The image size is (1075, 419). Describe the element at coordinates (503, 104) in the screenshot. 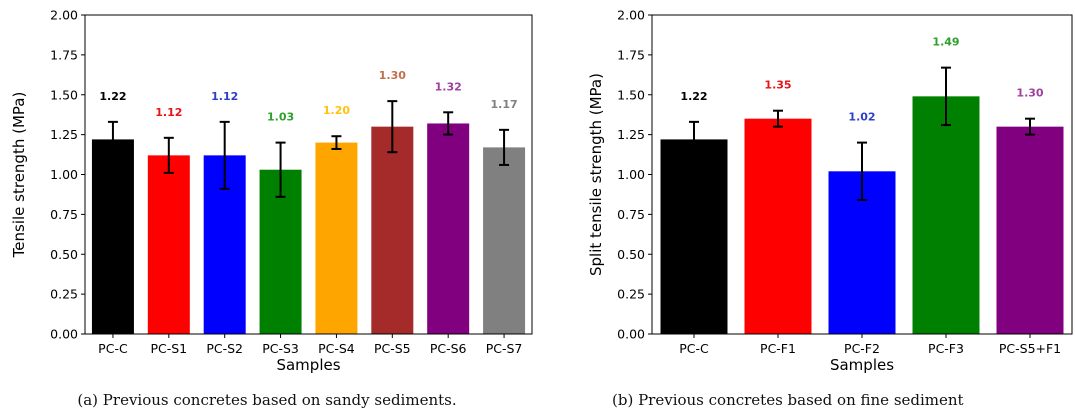

I see `data-label: 1.17` at that location.